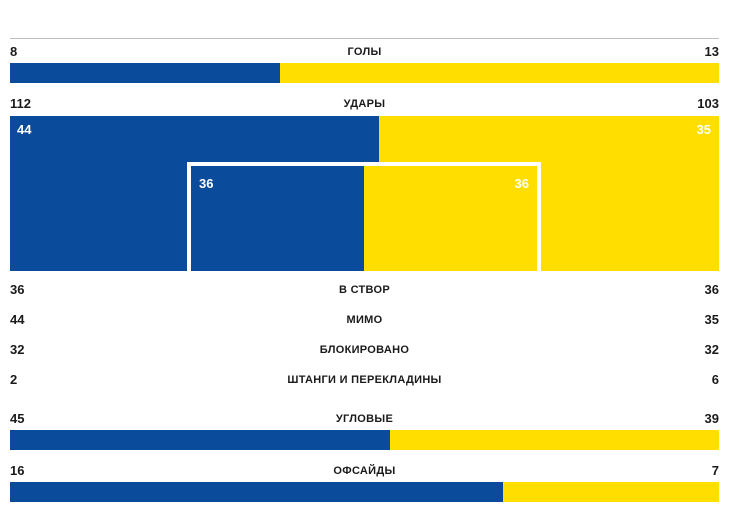 This screenshot has width=730, height=510. I want to click on blocked-right-value: 32, so click(711, 349).